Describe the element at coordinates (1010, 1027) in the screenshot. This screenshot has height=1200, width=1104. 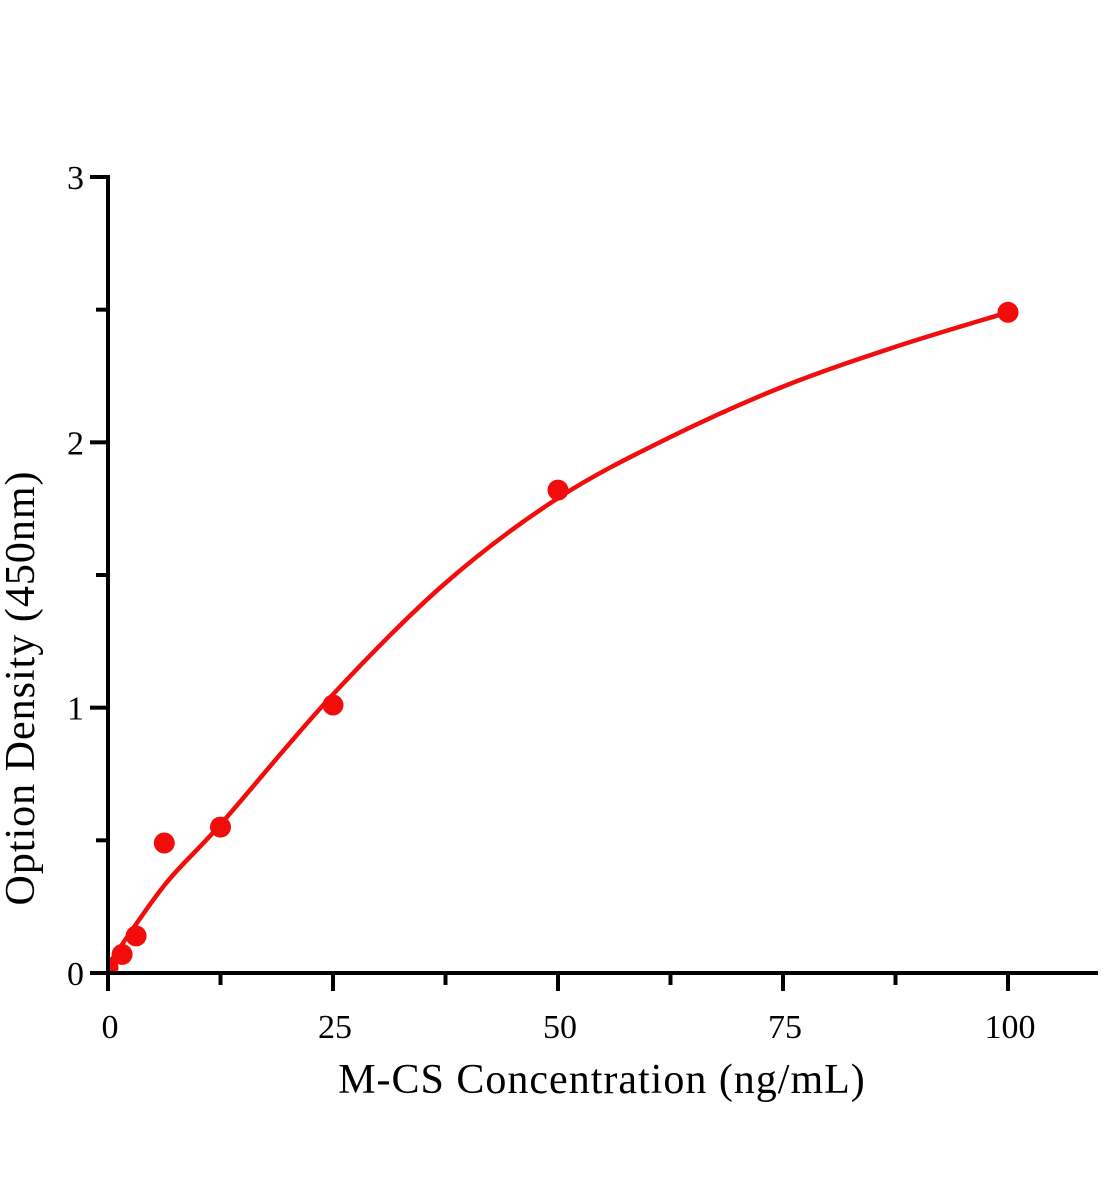
I see `x-tick-label: 100` at that location.